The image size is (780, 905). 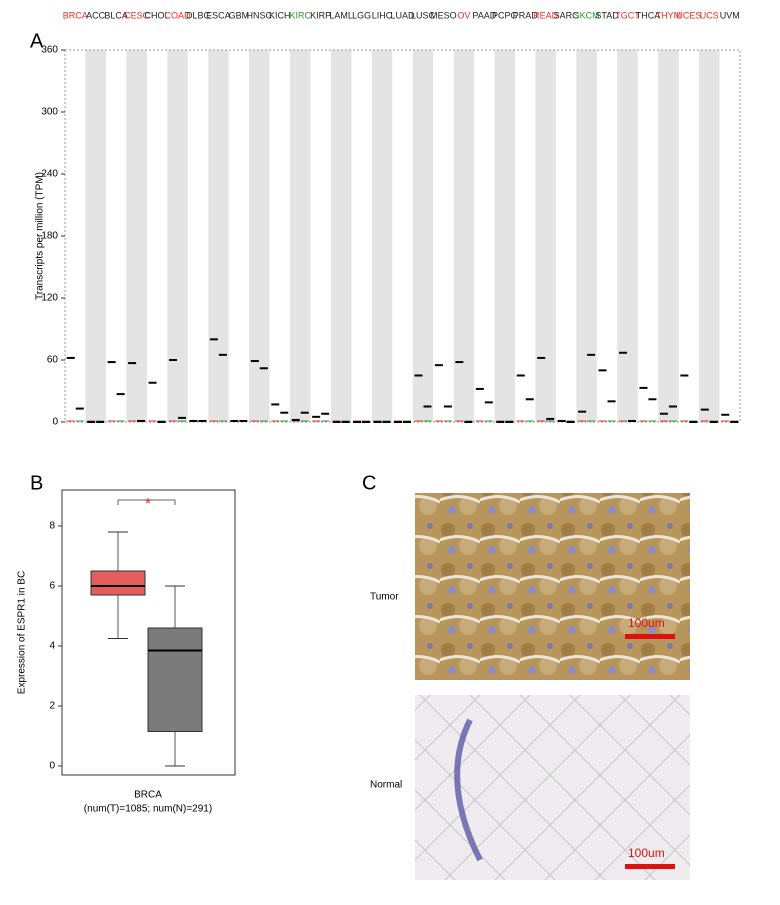 What do you see at coordinates (96, 15) in the screenshot?
I see `category-label: ACC` at bounding box center [96, 15].